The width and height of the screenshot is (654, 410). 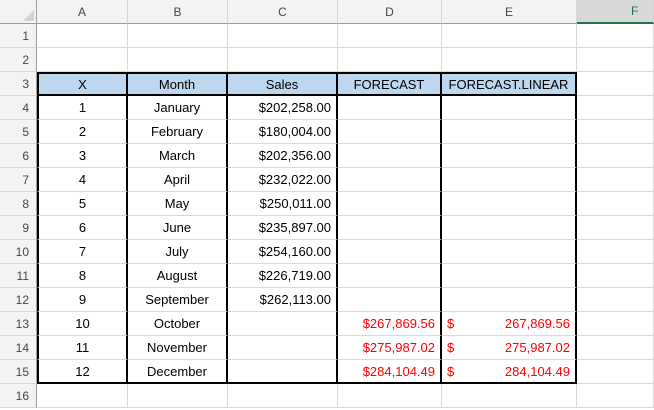 I want to click on cell-f3, so click(x=615, y=84).